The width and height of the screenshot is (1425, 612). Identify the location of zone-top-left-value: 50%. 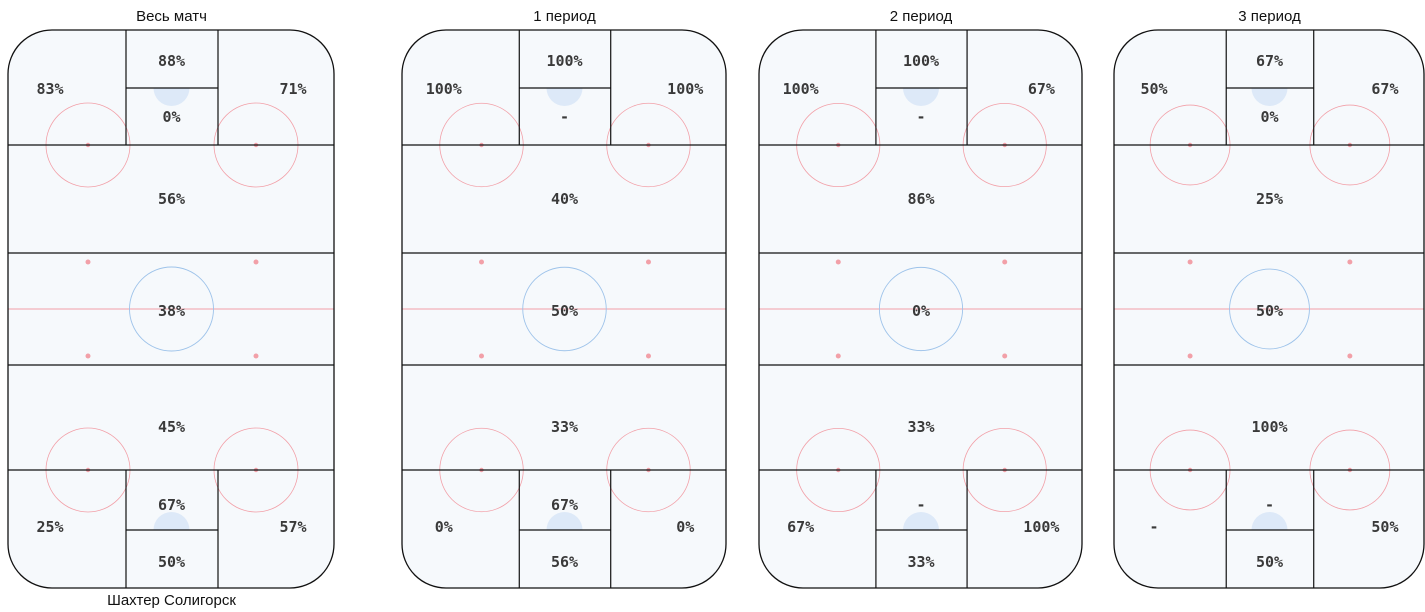
(1153, 89).